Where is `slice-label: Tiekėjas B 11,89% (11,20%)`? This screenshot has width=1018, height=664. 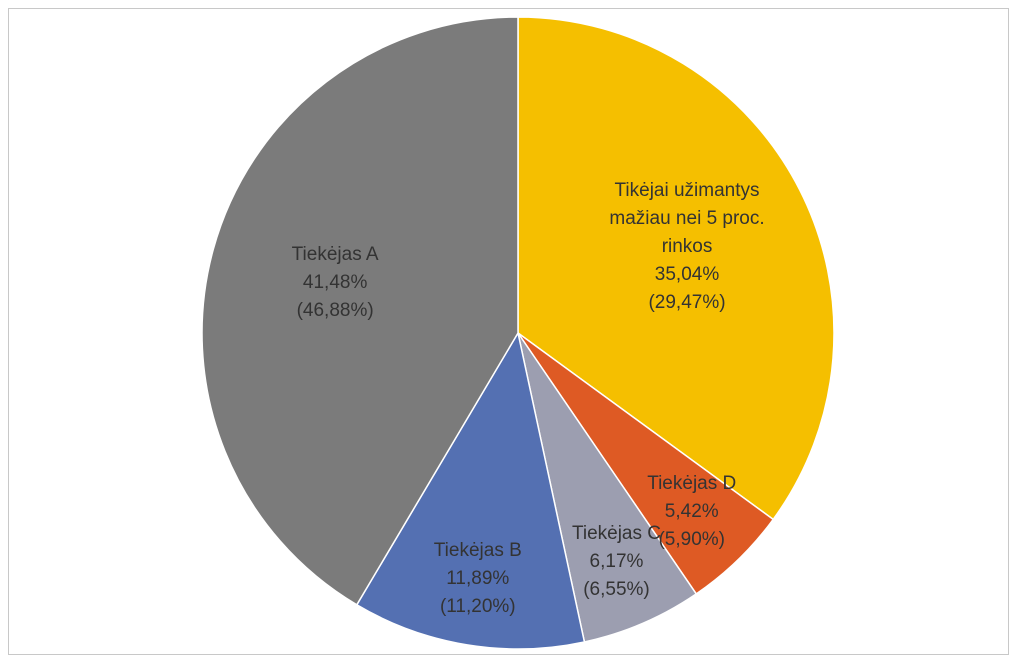
slice-label: Tiekėjas B 11,89% (11,20%) is located at coordinates (478, 579).